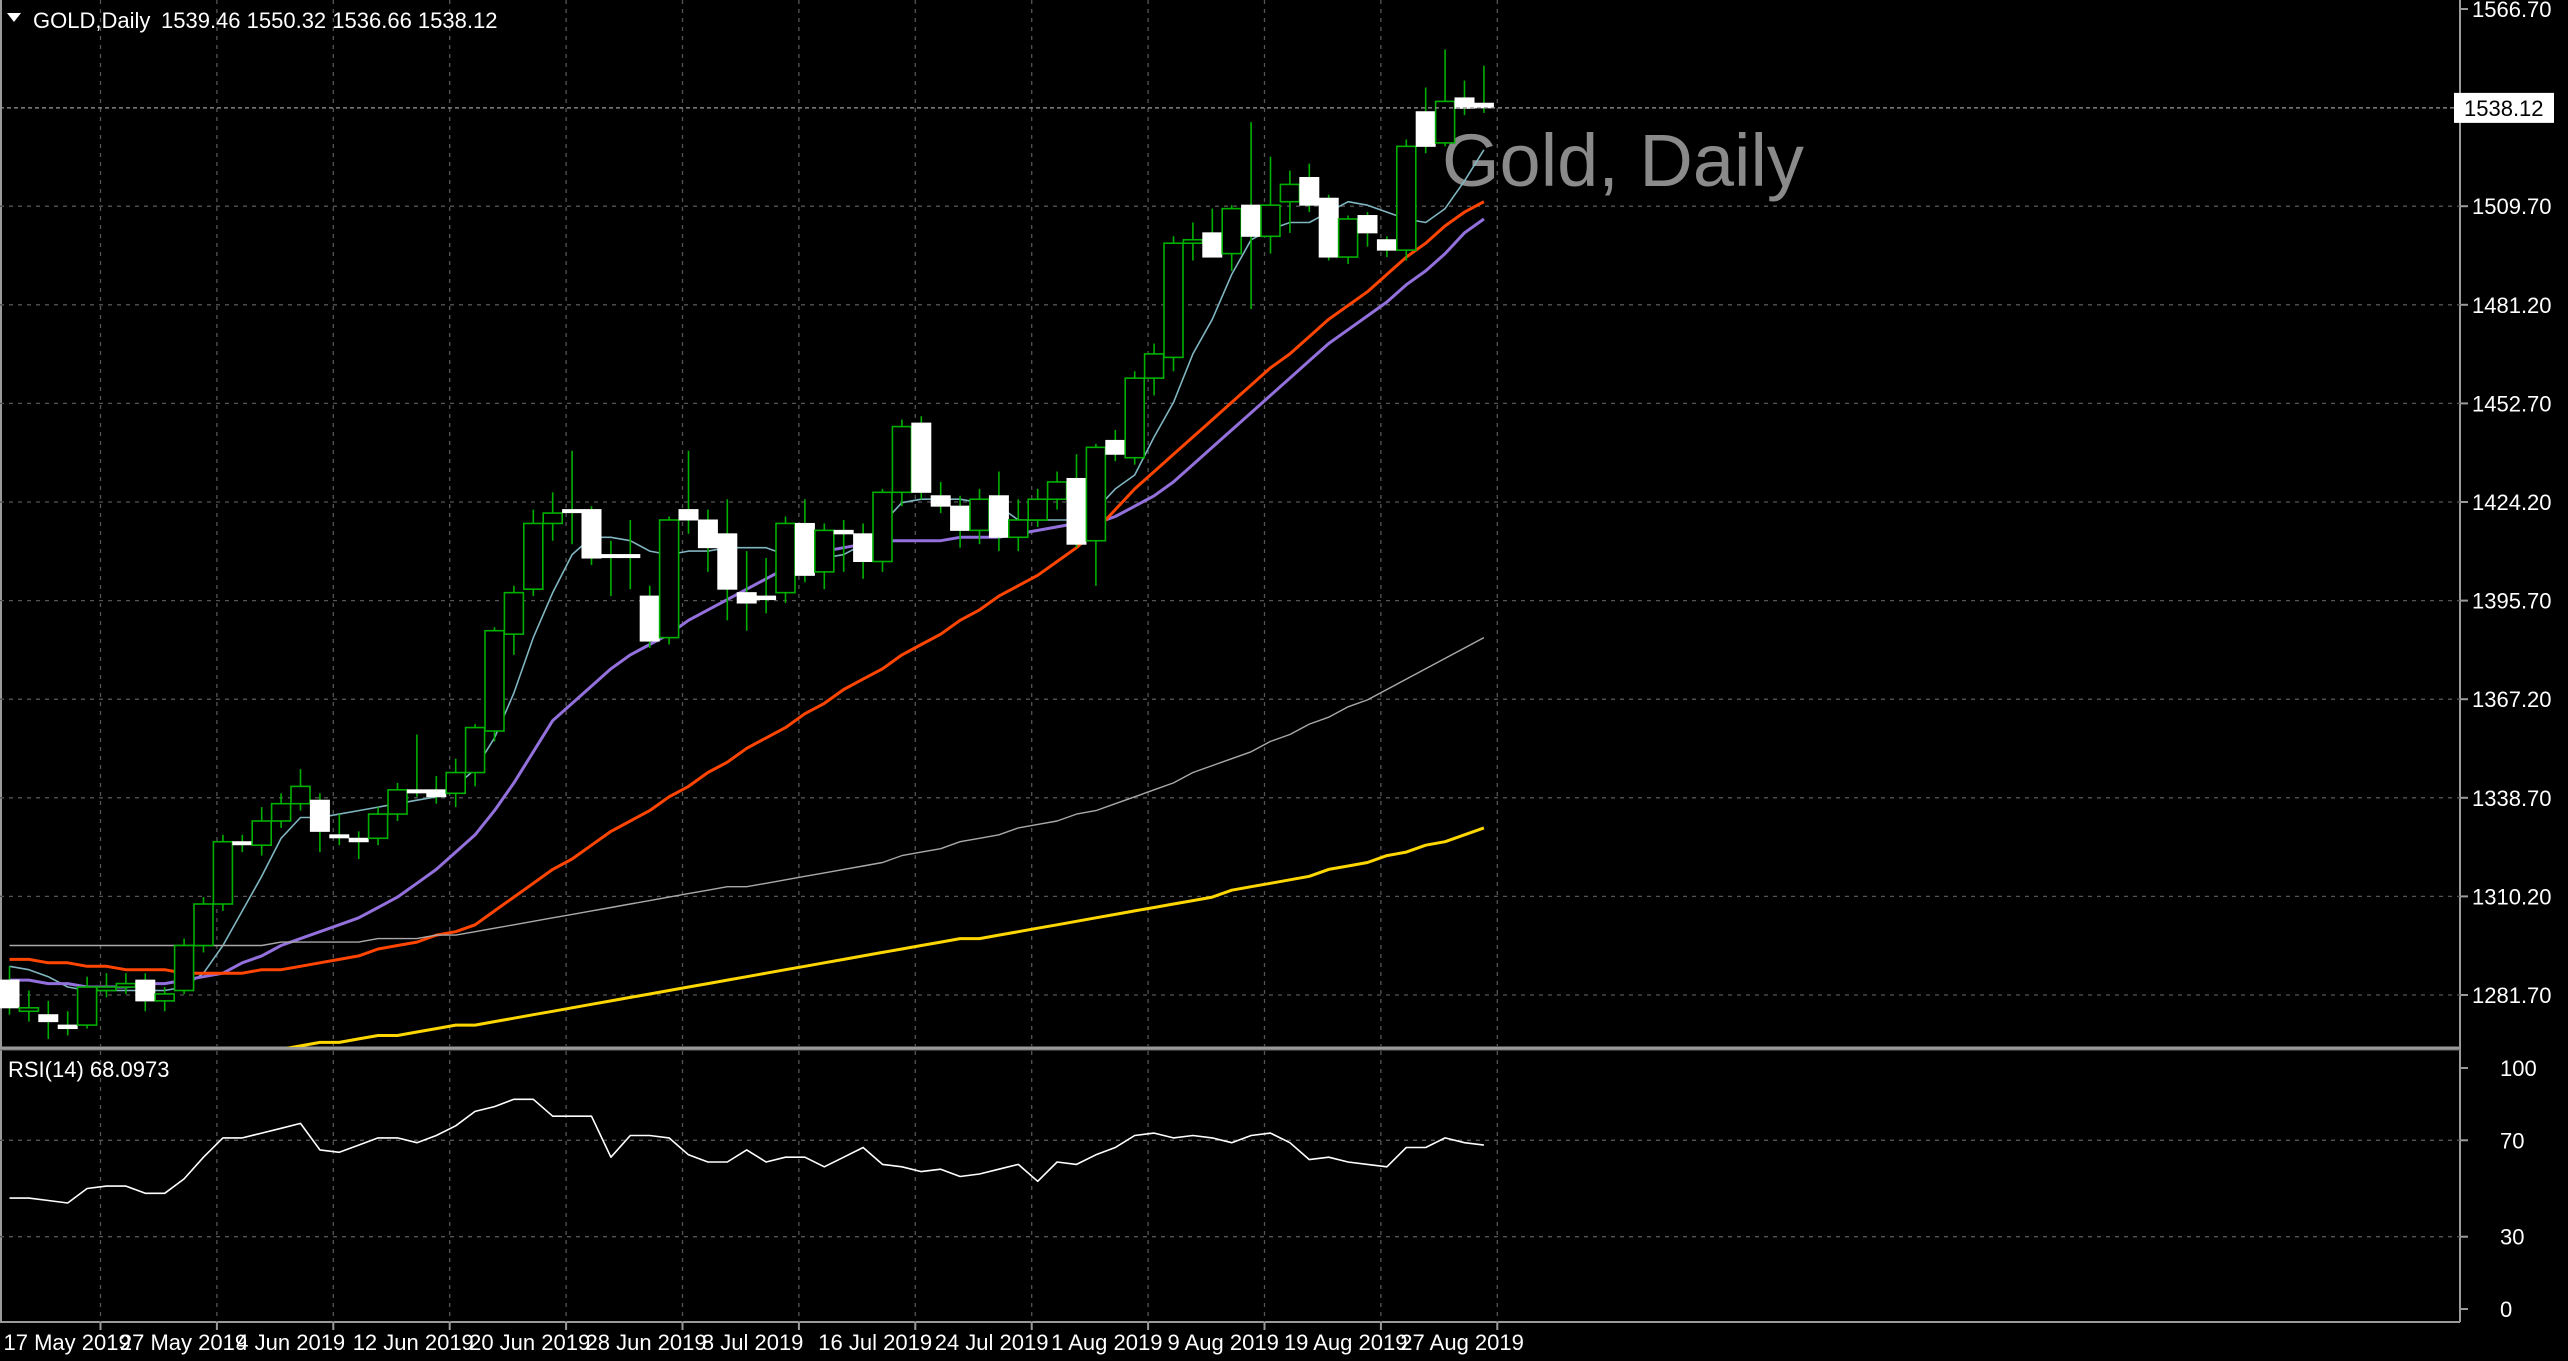  I want to click on collapse-triangle-icon, so click(14, 17).